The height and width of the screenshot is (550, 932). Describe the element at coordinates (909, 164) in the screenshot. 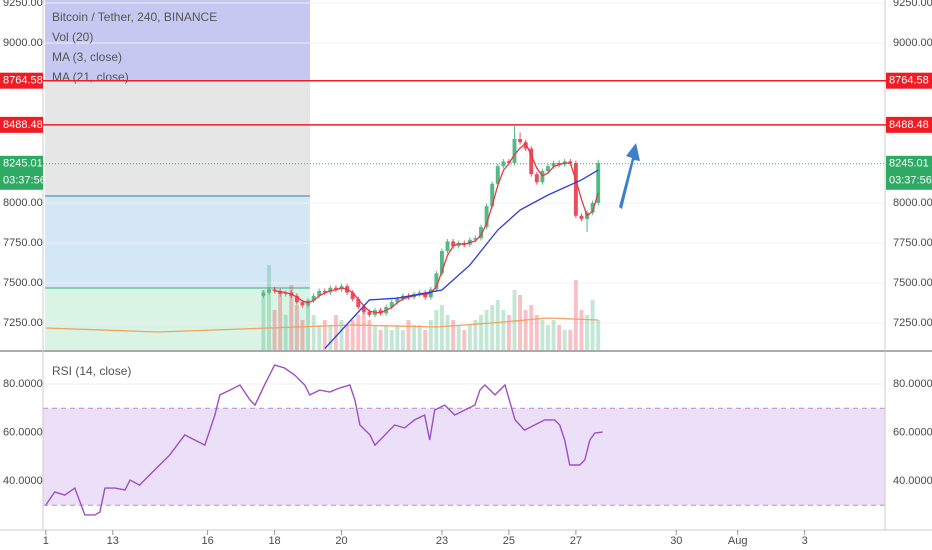

I see `last-price-label: 8245.01` at that location.